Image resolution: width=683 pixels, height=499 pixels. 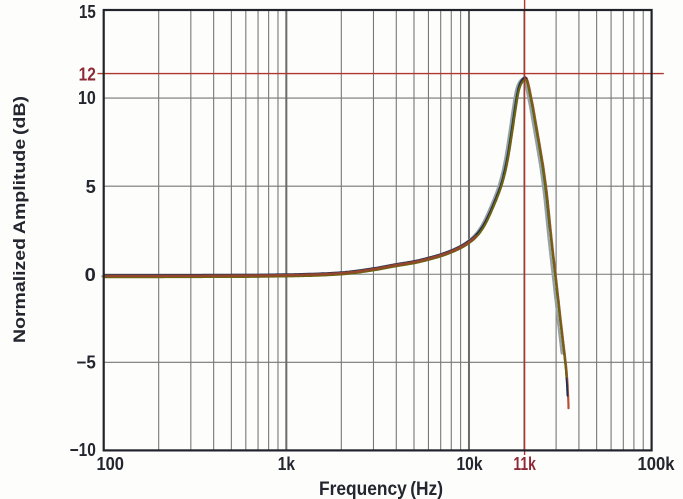 What do you see at coordinates (87, 12) in the screenshot?
I see `svg-text: 15` at bounding box center [87, 12].